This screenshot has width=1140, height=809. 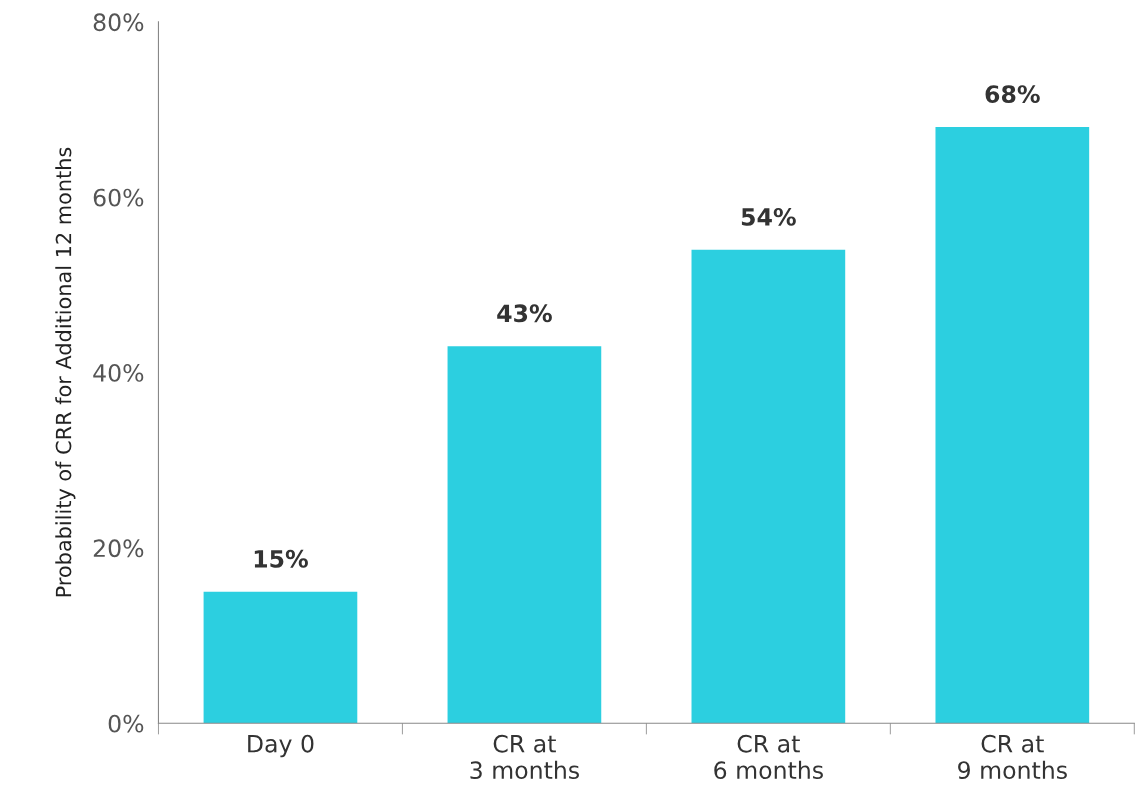 What do you see at coordinates (126, 723) in the screenshot?
I see `y-tick-label: 0%` at bounding box center [126, 723].